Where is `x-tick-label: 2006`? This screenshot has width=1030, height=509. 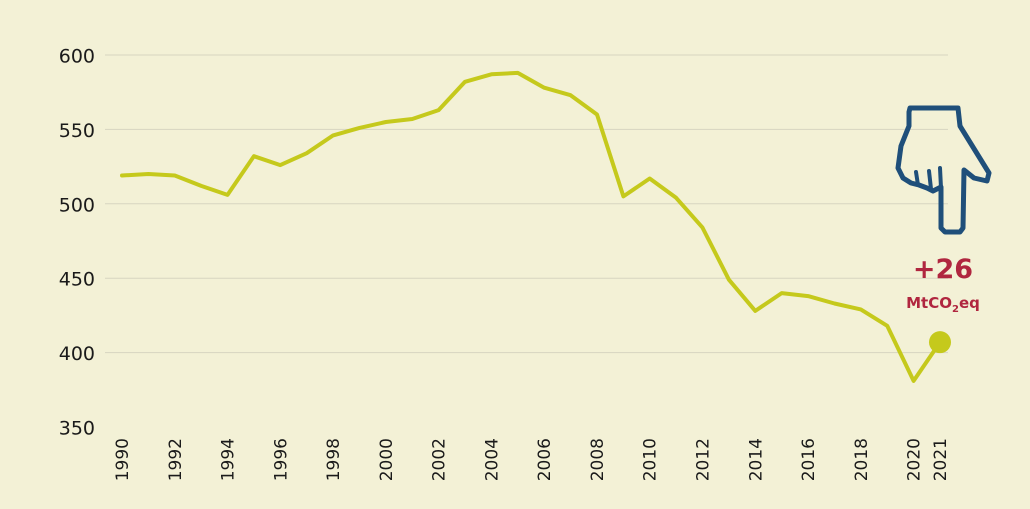
x-tick-label: 2006 is located at coordinates (545, 459).